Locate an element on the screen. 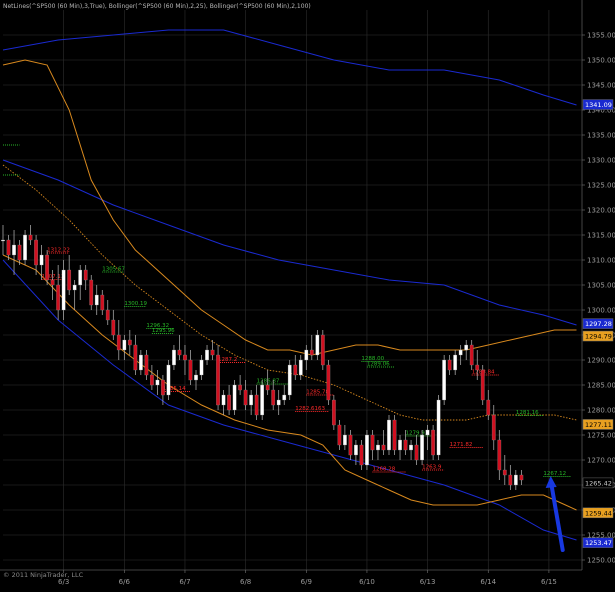  price-tick-label: 1315.00 is located at coordinates (601, 236).